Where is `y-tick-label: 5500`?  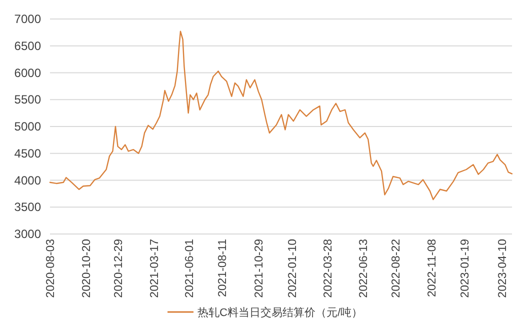 y-tick-label: 5500 is located at coordinates (28, 99).